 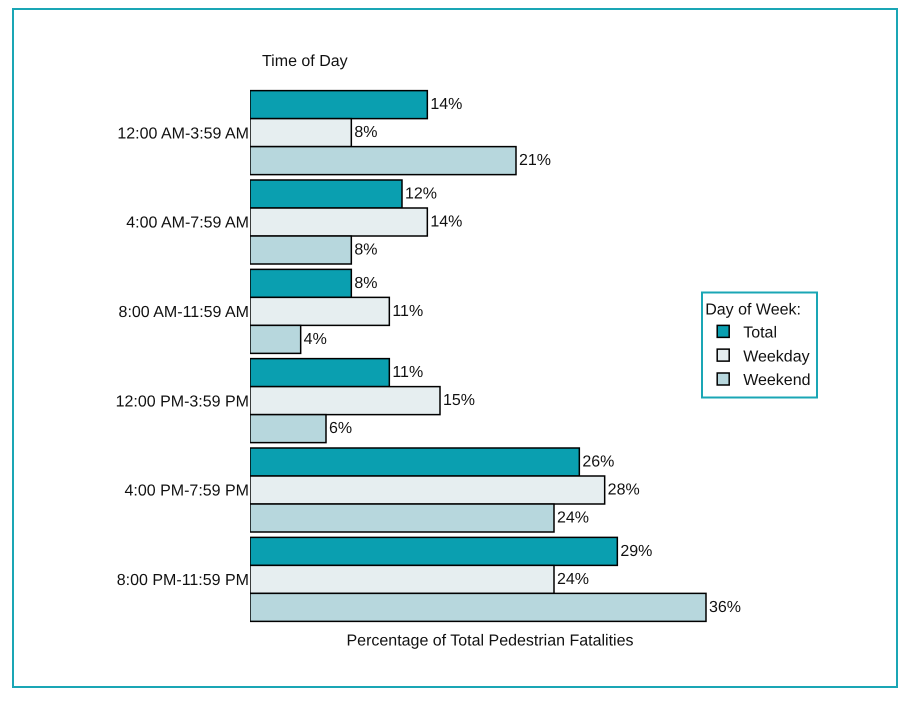 I want to click on legend-label: Weekday, so click(x=776, y=357).